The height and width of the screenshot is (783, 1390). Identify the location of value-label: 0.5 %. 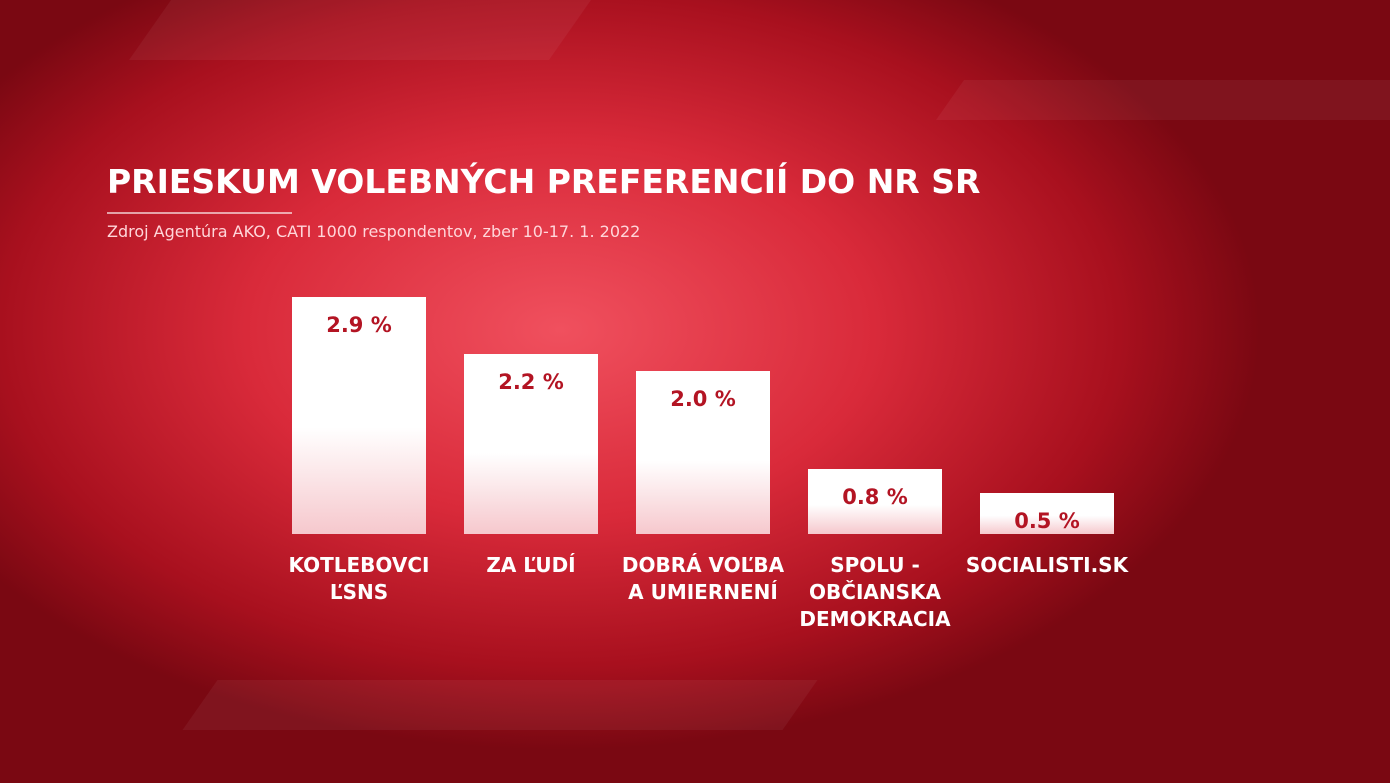
(1047, 521).